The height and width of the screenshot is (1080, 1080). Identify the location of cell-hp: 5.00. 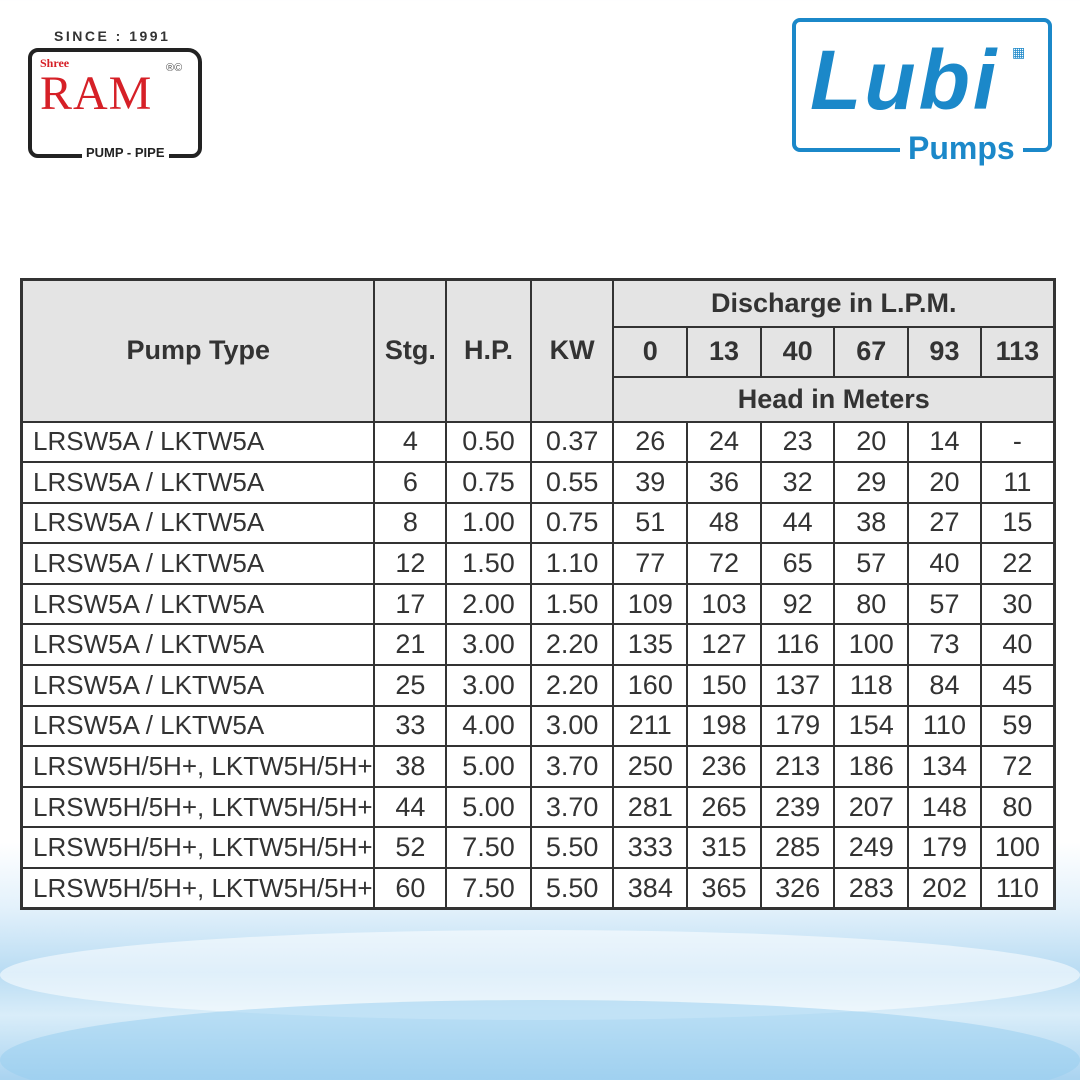
(488, 766).